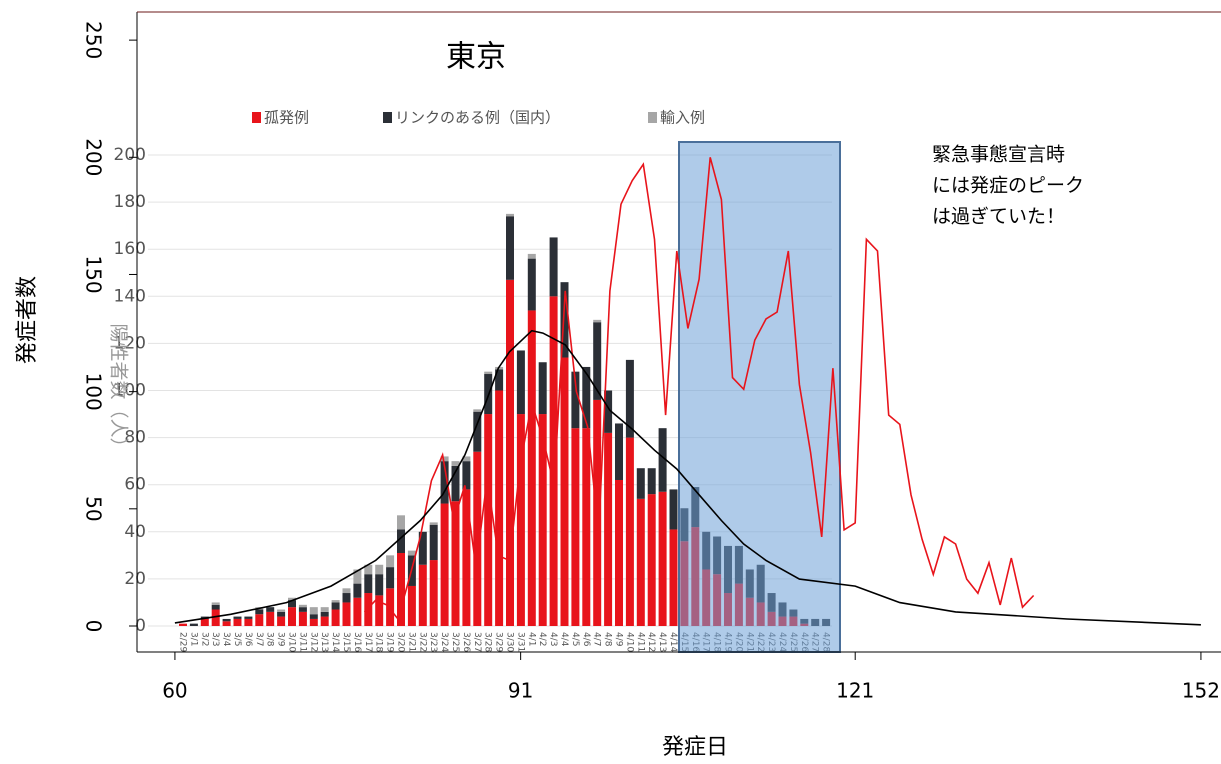 This screenshot has height=764, width=1221. What do you see at coordinates (94, 157) in the screenshot?
I see `y-tick-label: 200` at bounding box center [94, 157].